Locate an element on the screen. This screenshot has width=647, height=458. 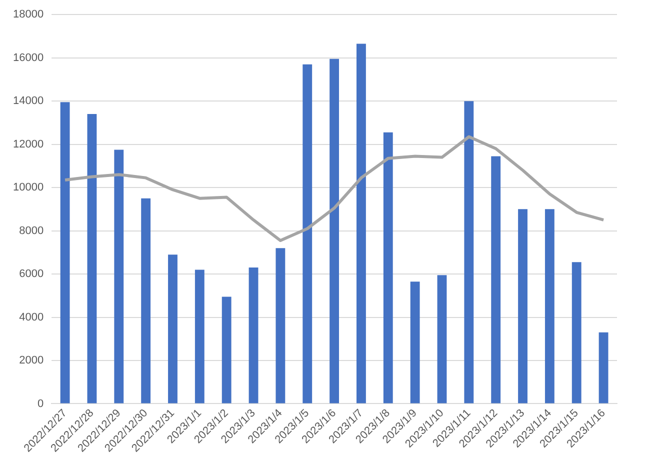
y-tick-label: 0 is located at coordinates (40, 404).